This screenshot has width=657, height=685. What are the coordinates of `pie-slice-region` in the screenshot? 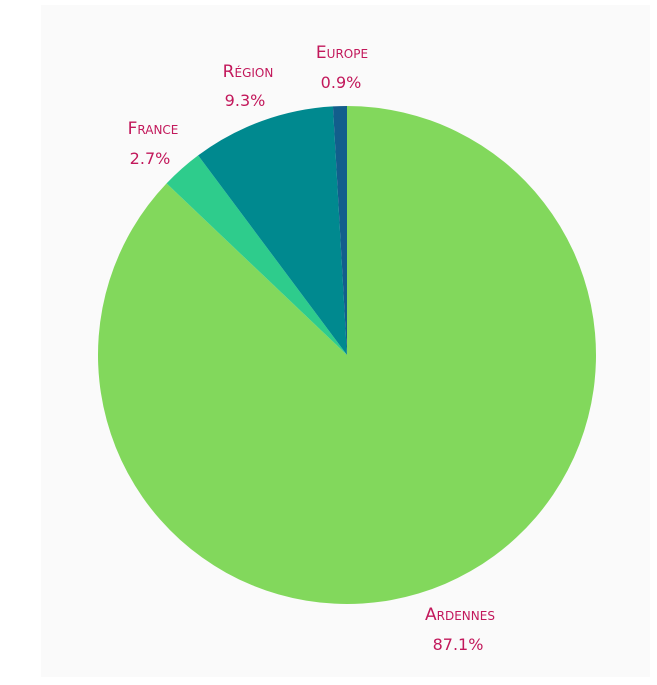 It's located at (272, 231).